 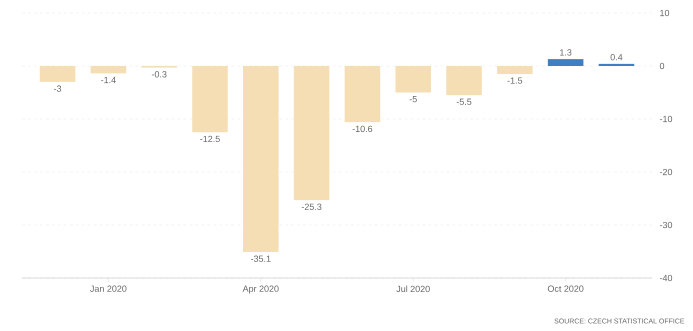 I want to click on y-tick-label: -20, so click(x=666, y=172).